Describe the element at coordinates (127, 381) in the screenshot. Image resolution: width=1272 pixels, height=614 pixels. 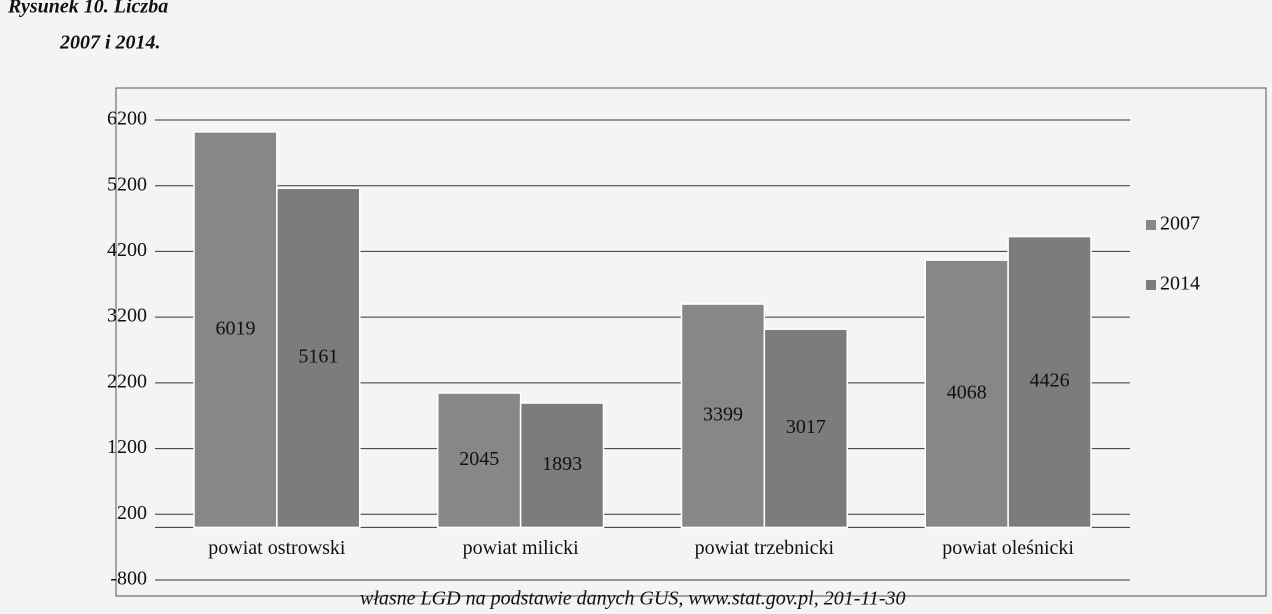
I see `y-tick-label: 2200` at that location.